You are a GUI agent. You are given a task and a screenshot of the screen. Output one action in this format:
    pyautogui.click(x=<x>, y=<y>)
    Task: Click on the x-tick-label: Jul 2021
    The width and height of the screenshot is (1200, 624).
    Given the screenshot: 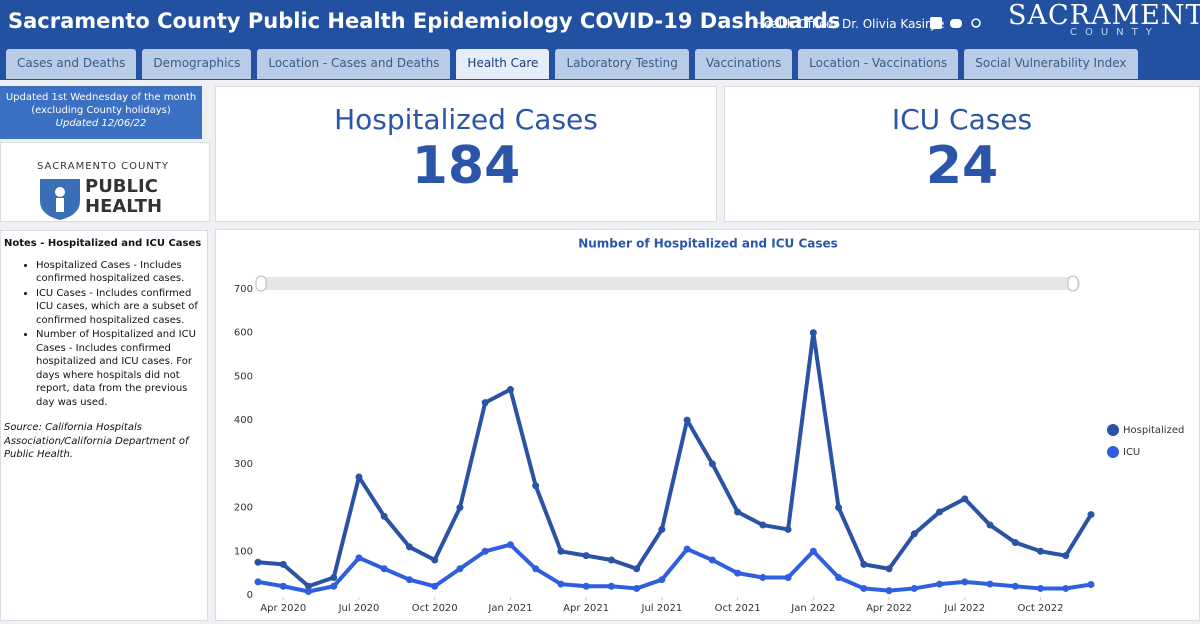 What is the action you would take?
    pyautogui.click(x=662, y=608)
    